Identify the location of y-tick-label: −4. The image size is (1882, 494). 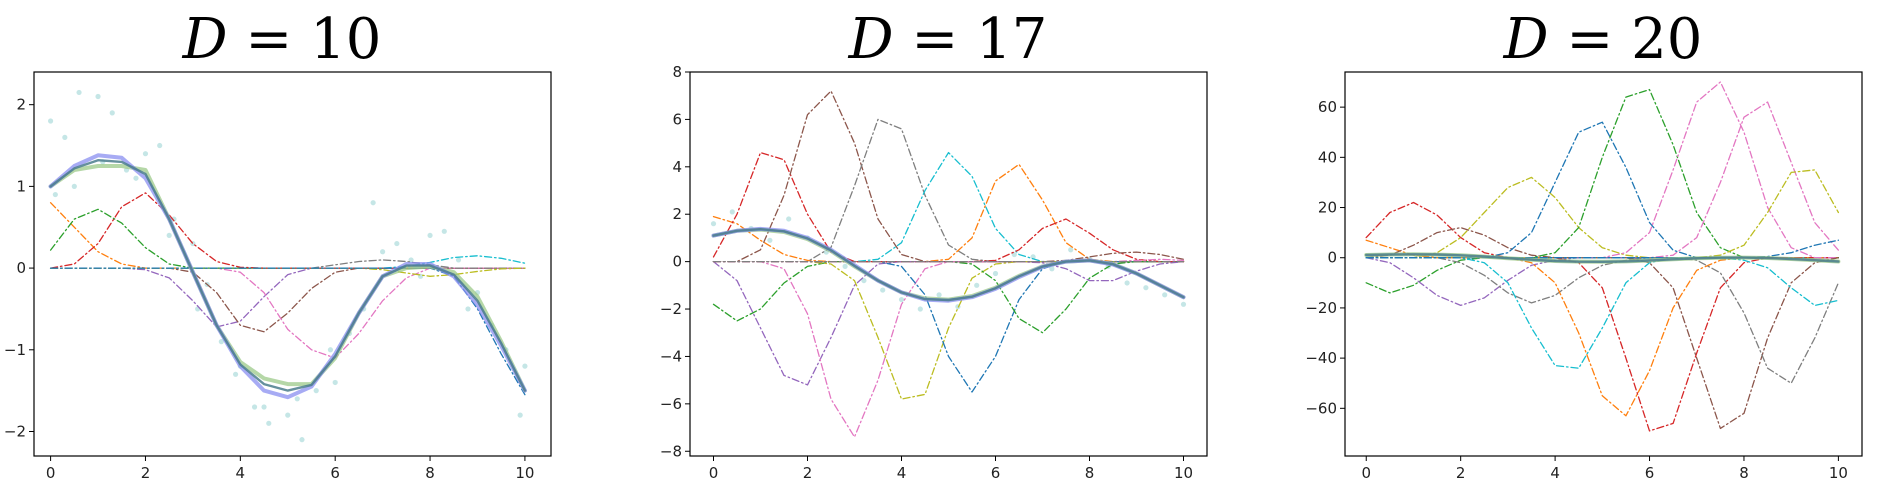
(671, 356).